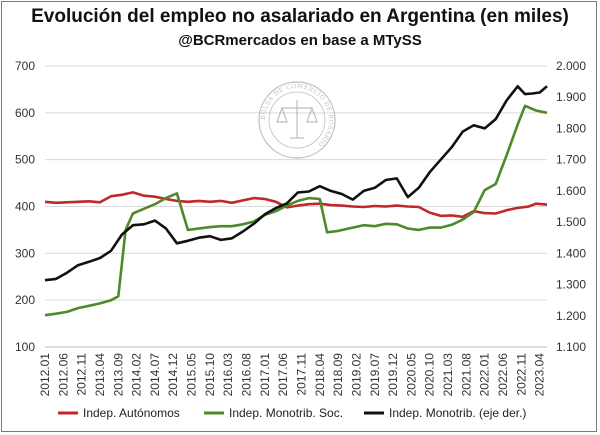 This screenshot has width=600, height=435. Describe the element at coordinates (356, 375) in the screenshot. I see `x-tick-label: 2019.02` at that location.